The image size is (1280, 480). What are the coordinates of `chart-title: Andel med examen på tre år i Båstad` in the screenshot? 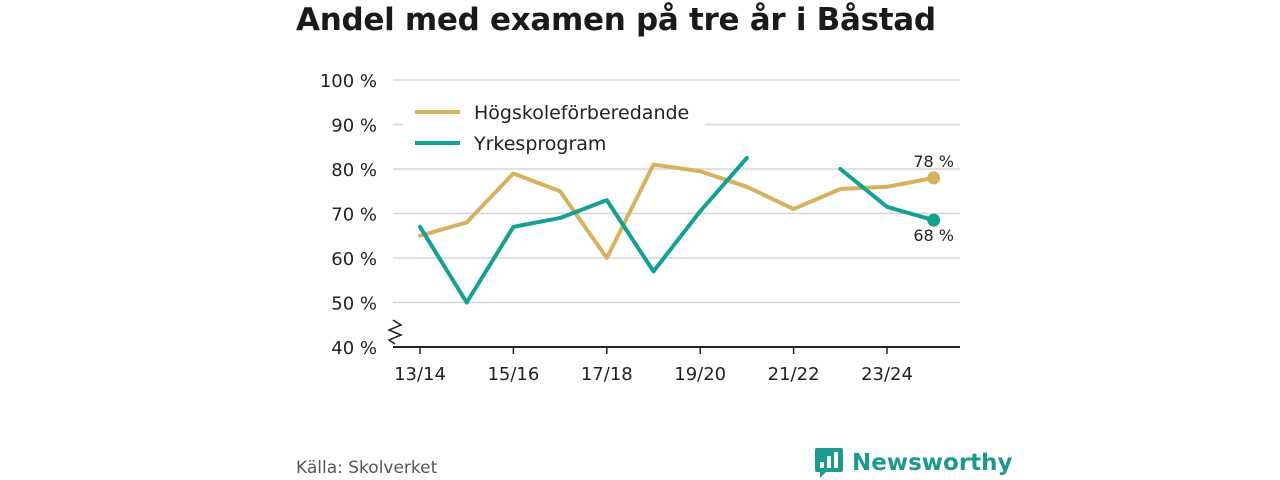 It's located at (616, 20).